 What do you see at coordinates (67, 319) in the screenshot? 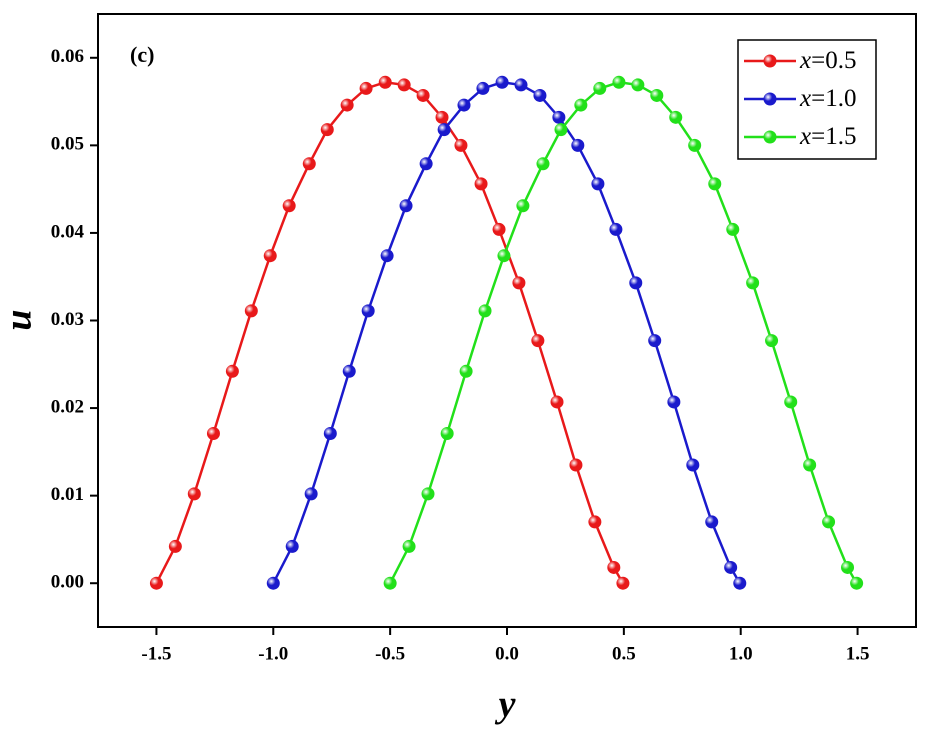
I see `y-tick-label: 0.03` at bounding box center [67, 319].